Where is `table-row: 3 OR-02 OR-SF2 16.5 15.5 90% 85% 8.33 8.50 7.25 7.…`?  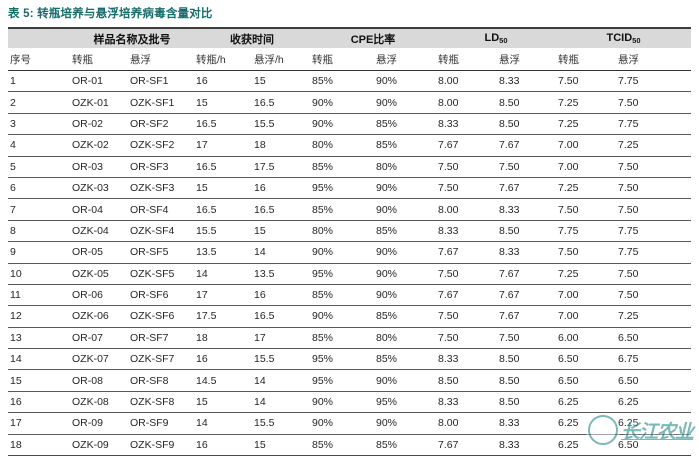 table-row: 3 OR-02 OR-SF2 16.5 15.5 90% 85% 8.33 8.50 7.25 7.… is located at coordinates (349, 124).